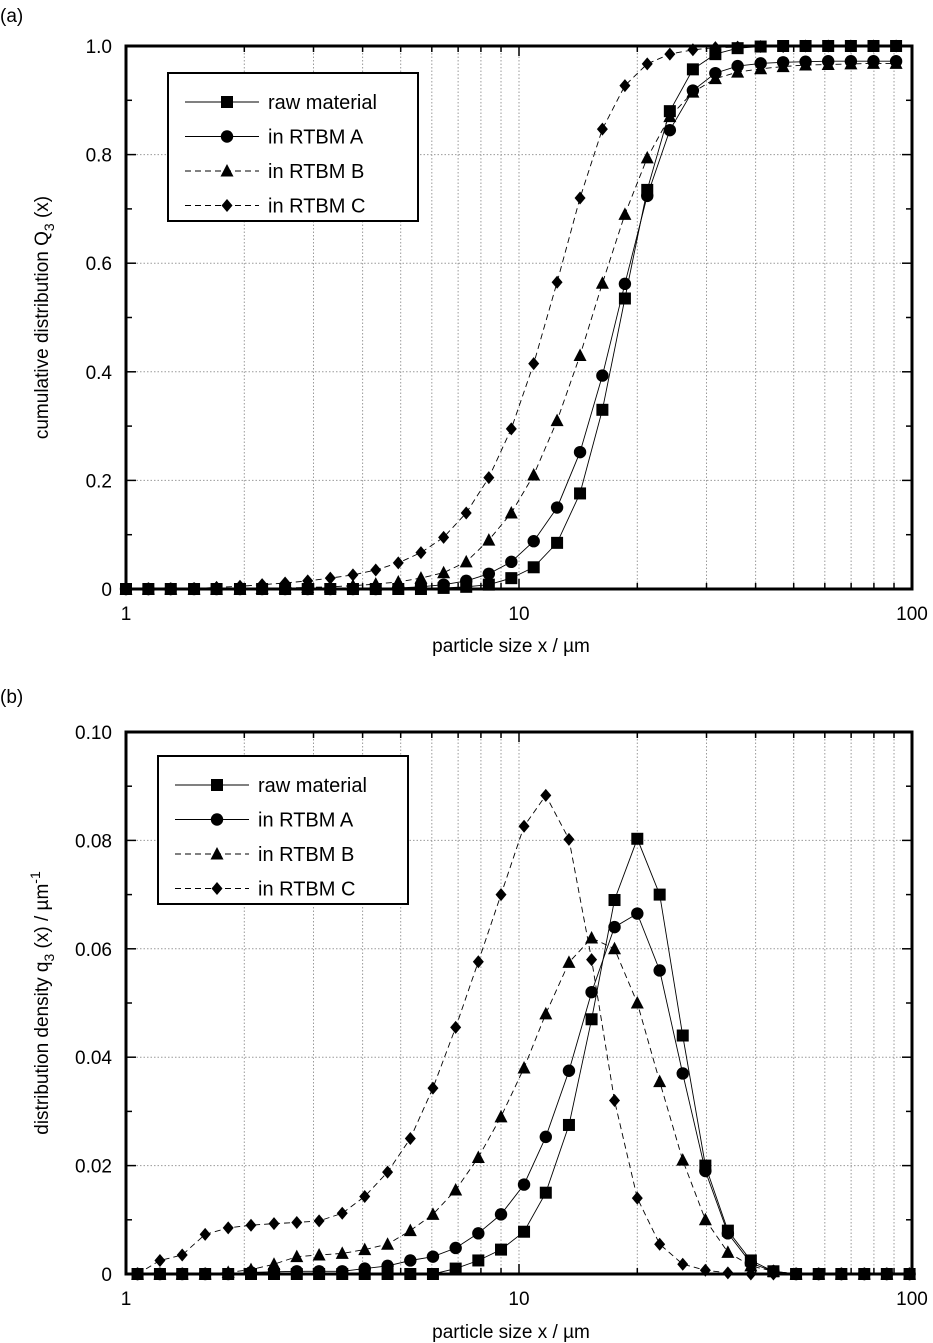  What do you see at coordinates (93, 950) in the screenshot?
I see `y-tick-label: 0.06` at bounding box center [93, 950].